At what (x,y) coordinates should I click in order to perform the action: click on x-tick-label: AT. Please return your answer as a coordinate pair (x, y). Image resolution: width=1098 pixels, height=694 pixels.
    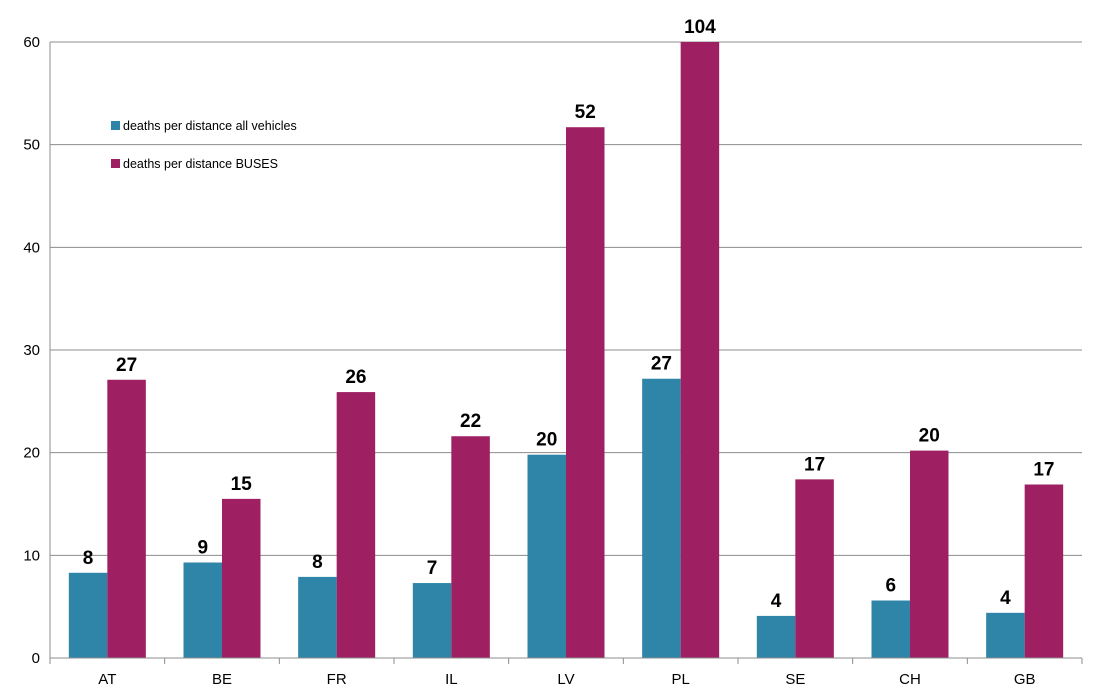
    Looking at the image, I should click on (107, 679).